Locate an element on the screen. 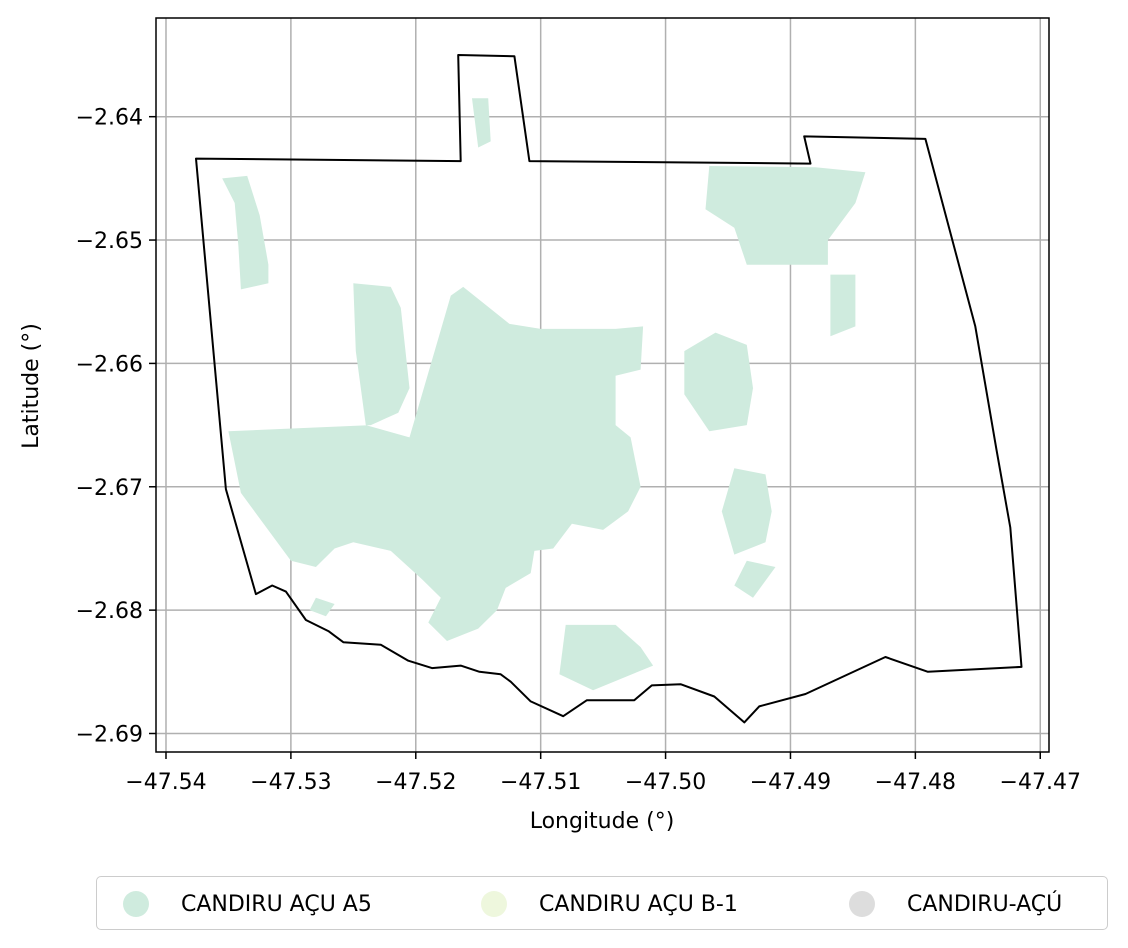  x-tick-label: −47.53 is located at coordinates (290, 782).